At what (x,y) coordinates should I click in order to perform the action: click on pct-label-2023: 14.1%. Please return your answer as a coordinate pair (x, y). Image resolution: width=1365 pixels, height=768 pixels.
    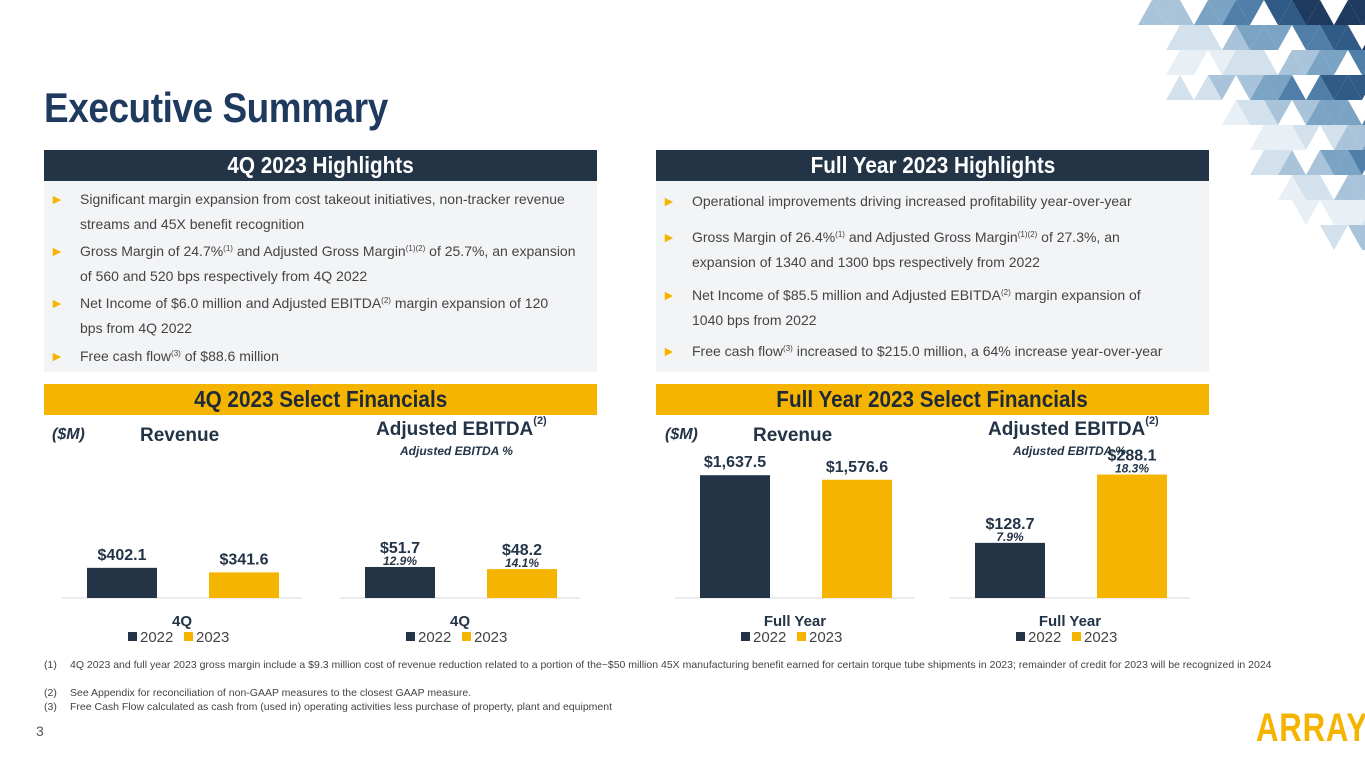
    Looking at the image, I should click on (522, 563).